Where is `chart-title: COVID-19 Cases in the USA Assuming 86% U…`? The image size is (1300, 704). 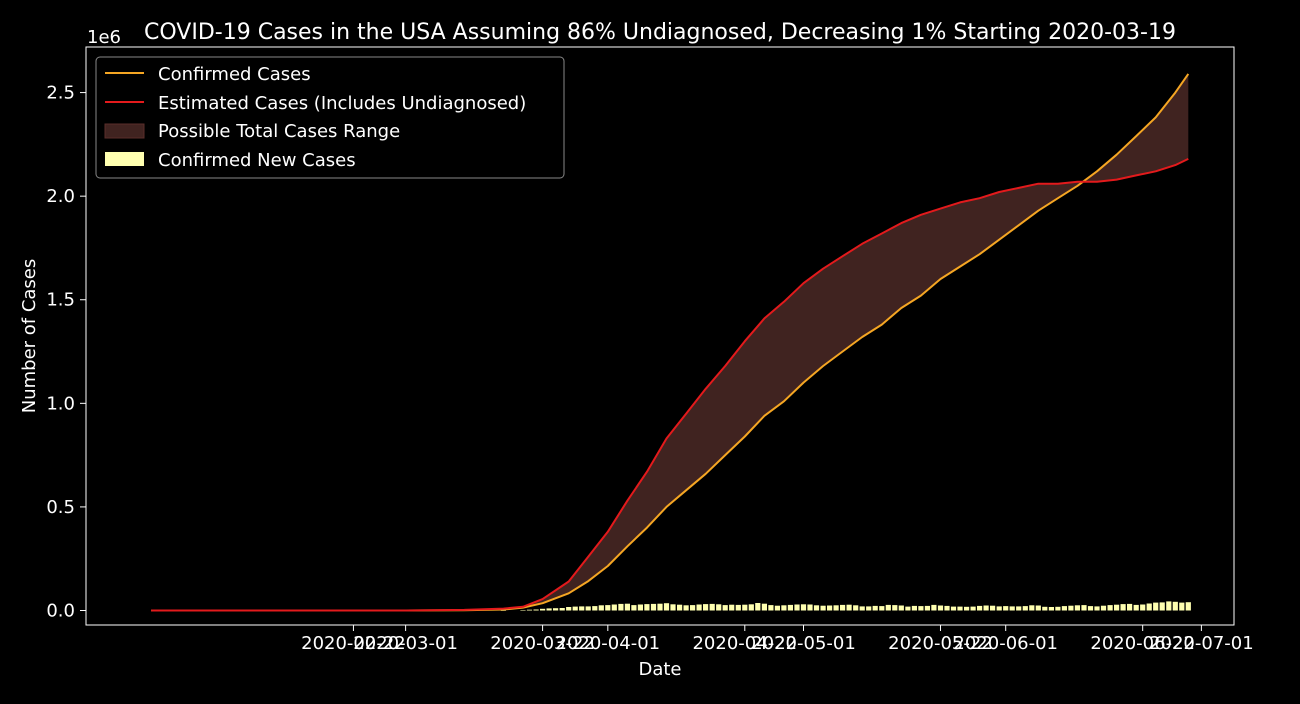
chart-title: COVID-19 Cases in the USA Assuming 86% U… is located at coordinates (660, 32).